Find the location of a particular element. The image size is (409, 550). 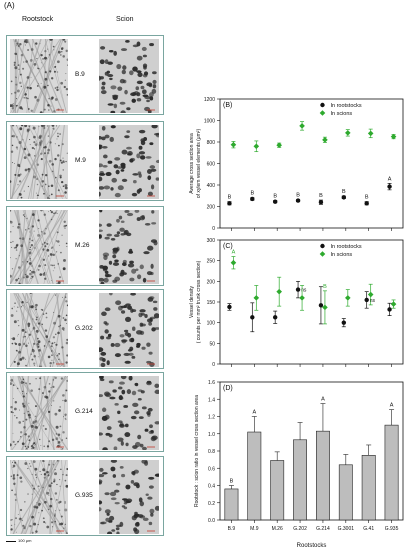

panel-a-label: (A) is located at coordinates (9, 5).